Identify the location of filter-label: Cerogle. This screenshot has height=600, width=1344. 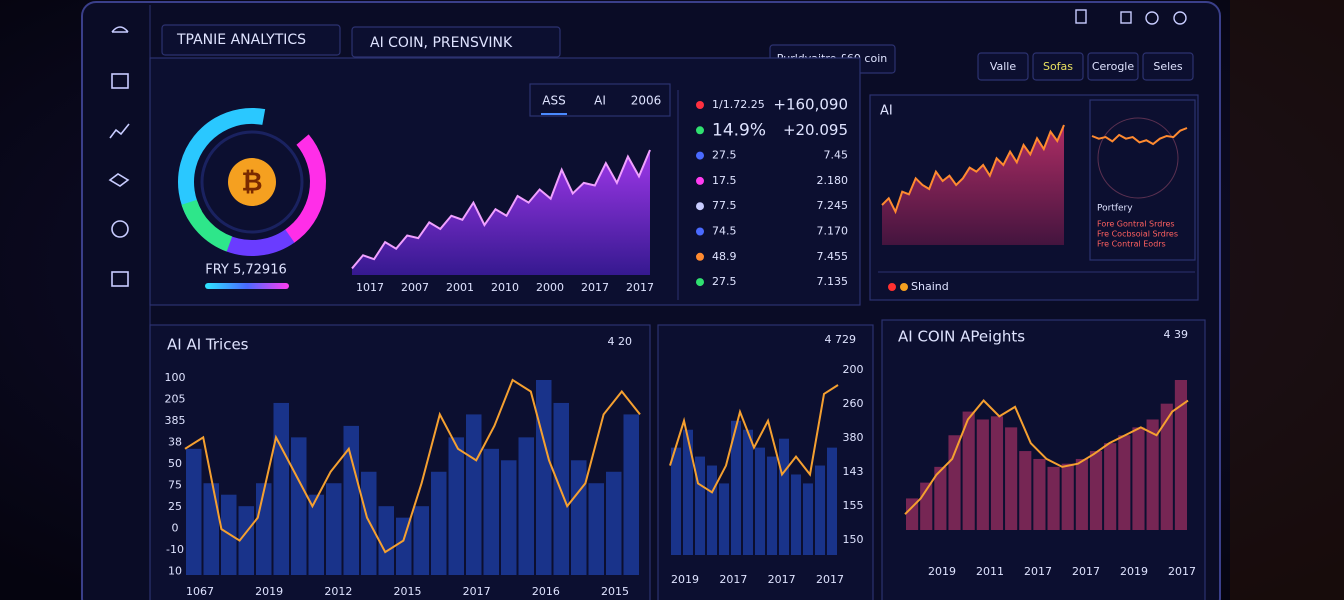
(1113, 66).